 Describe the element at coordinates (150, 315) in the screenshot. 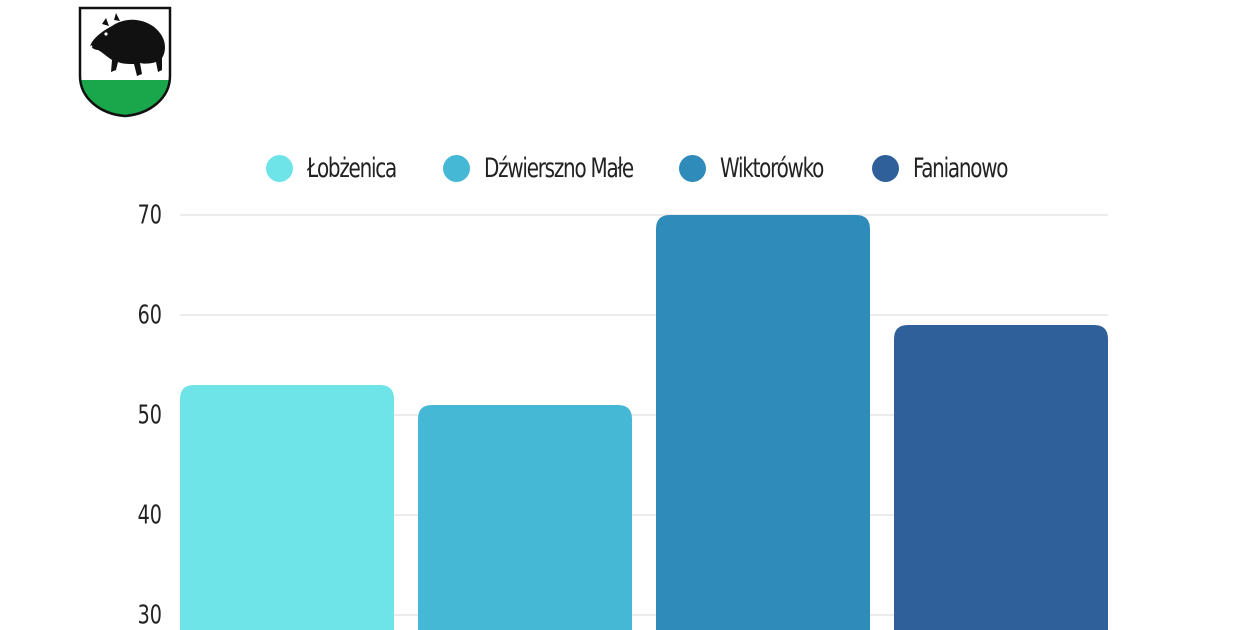

I see `y-tick-label: 60` at that location.